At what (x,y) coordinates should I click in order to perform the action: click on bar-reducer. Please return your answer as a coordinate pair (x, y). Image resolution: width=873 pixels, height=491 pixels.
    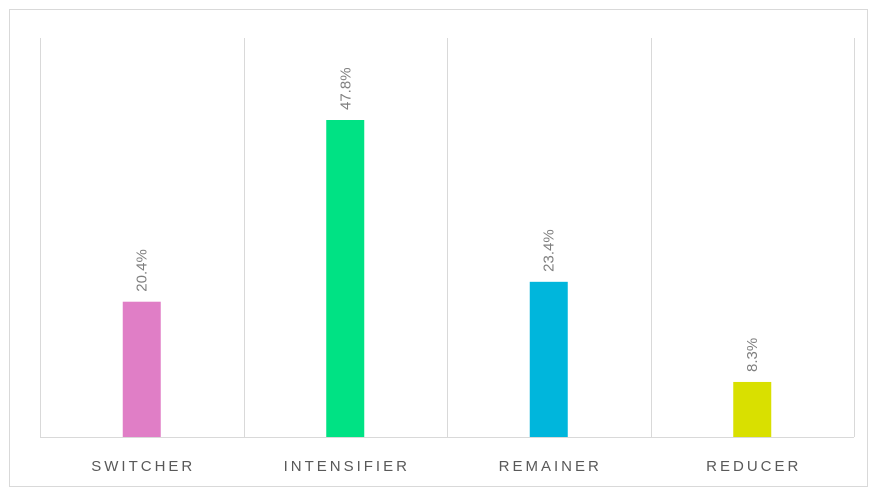
    Looking at the image, I should click on (752, 409).